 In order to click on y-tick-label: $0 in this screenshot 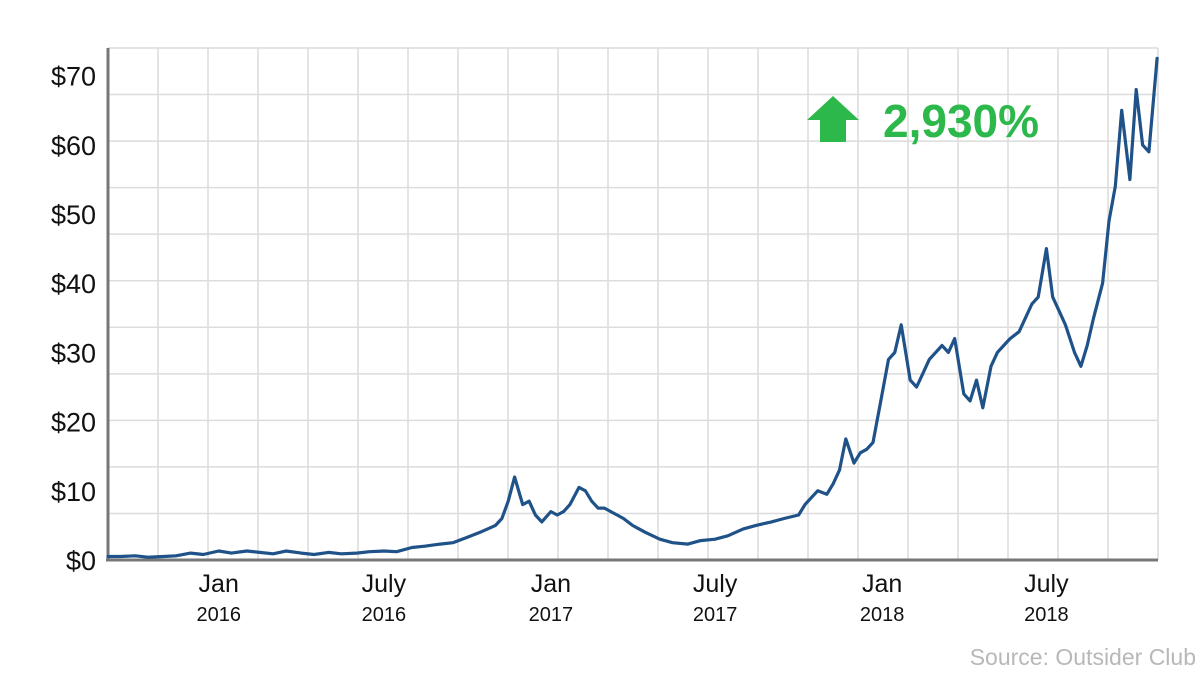, I will do `click(81, 561)`.